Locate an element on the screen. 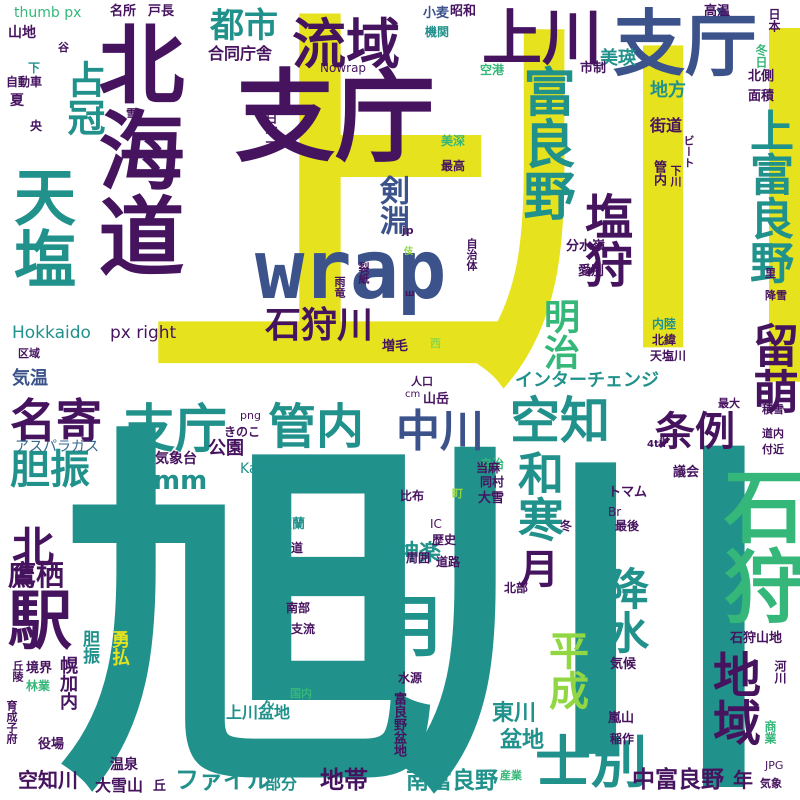 This screenshot has width=800, height=800. cloud-word-nowrap: Nowrap is located at coordinates (343, 68).